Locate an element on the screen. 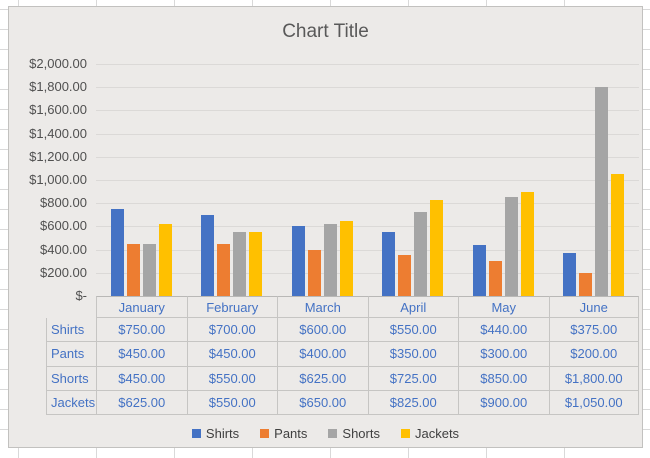 The height and width of the screenshot is (458, 650). bar-pants-june is located at coordinates (586, 284).